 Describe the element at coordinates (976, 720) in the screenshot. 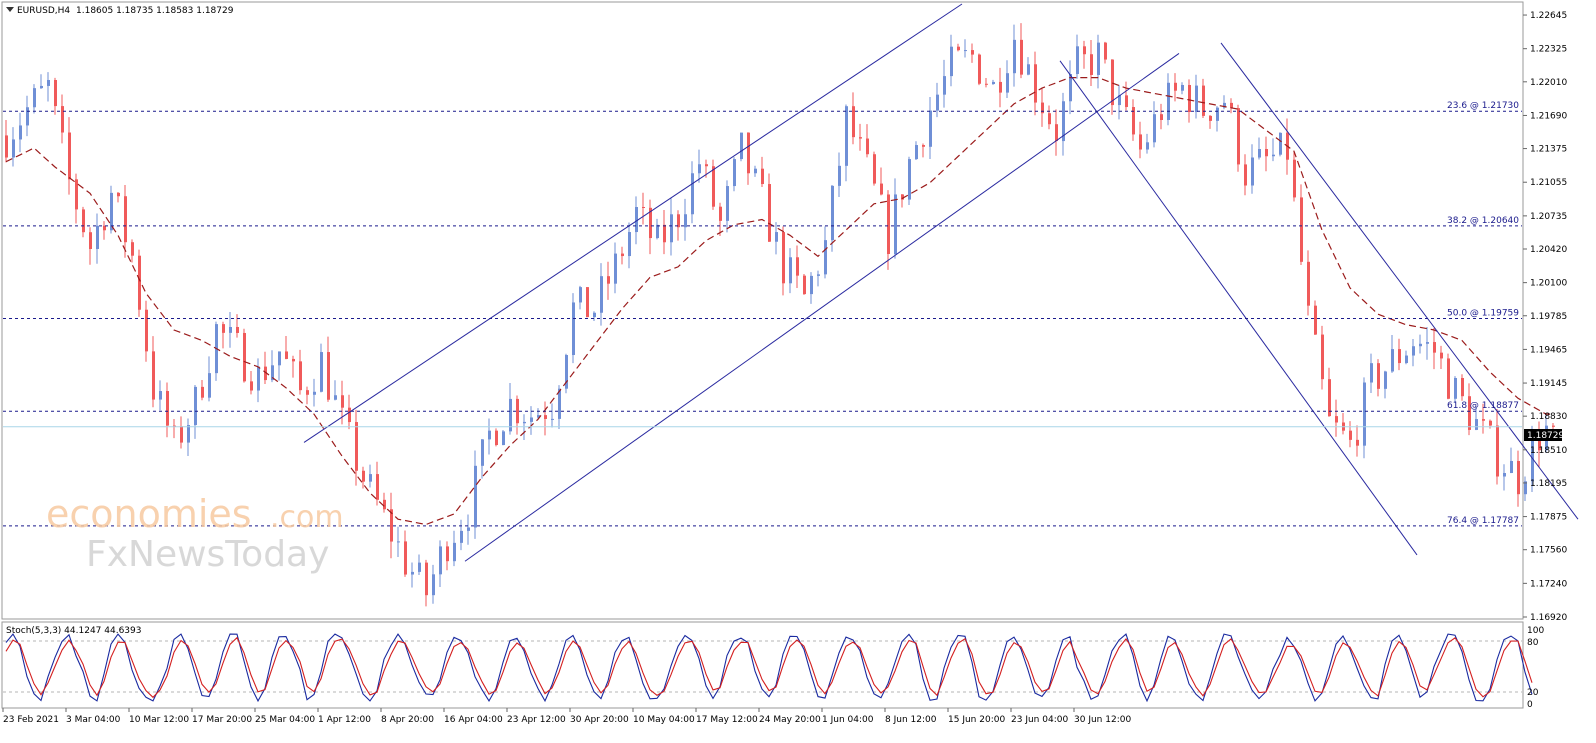

I see `x-tick-label: 15 Jun 20:00` at that location.